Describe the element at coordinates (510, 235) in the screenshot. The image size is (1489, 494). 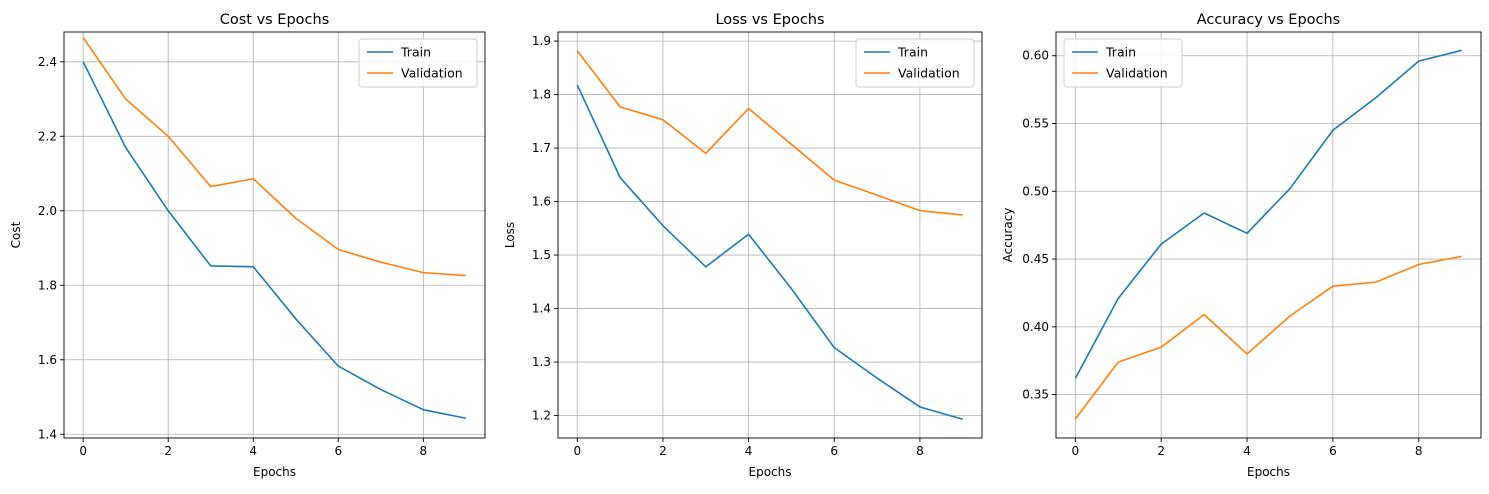
I see `y-axis-label: Loss` at that location.